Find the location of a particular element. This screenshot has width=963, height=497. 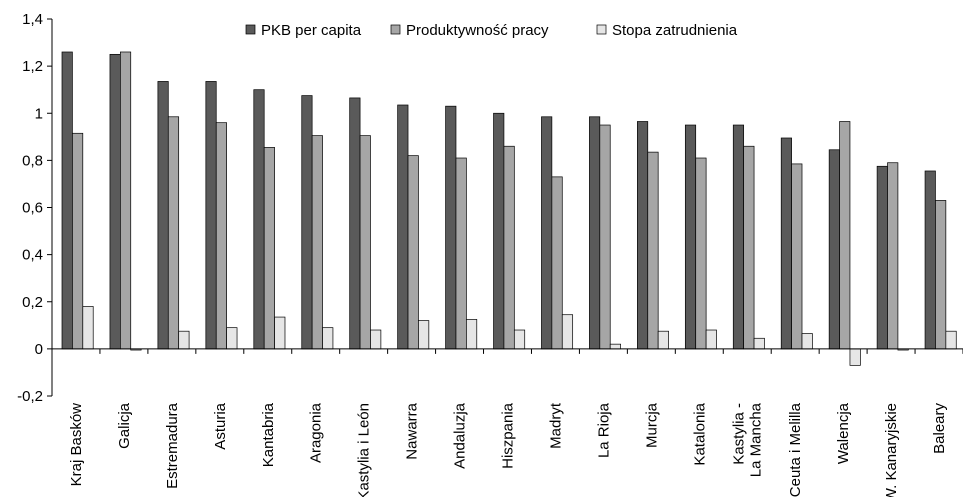

x-tick-label: Galicja is located at coordinates (124, 425).